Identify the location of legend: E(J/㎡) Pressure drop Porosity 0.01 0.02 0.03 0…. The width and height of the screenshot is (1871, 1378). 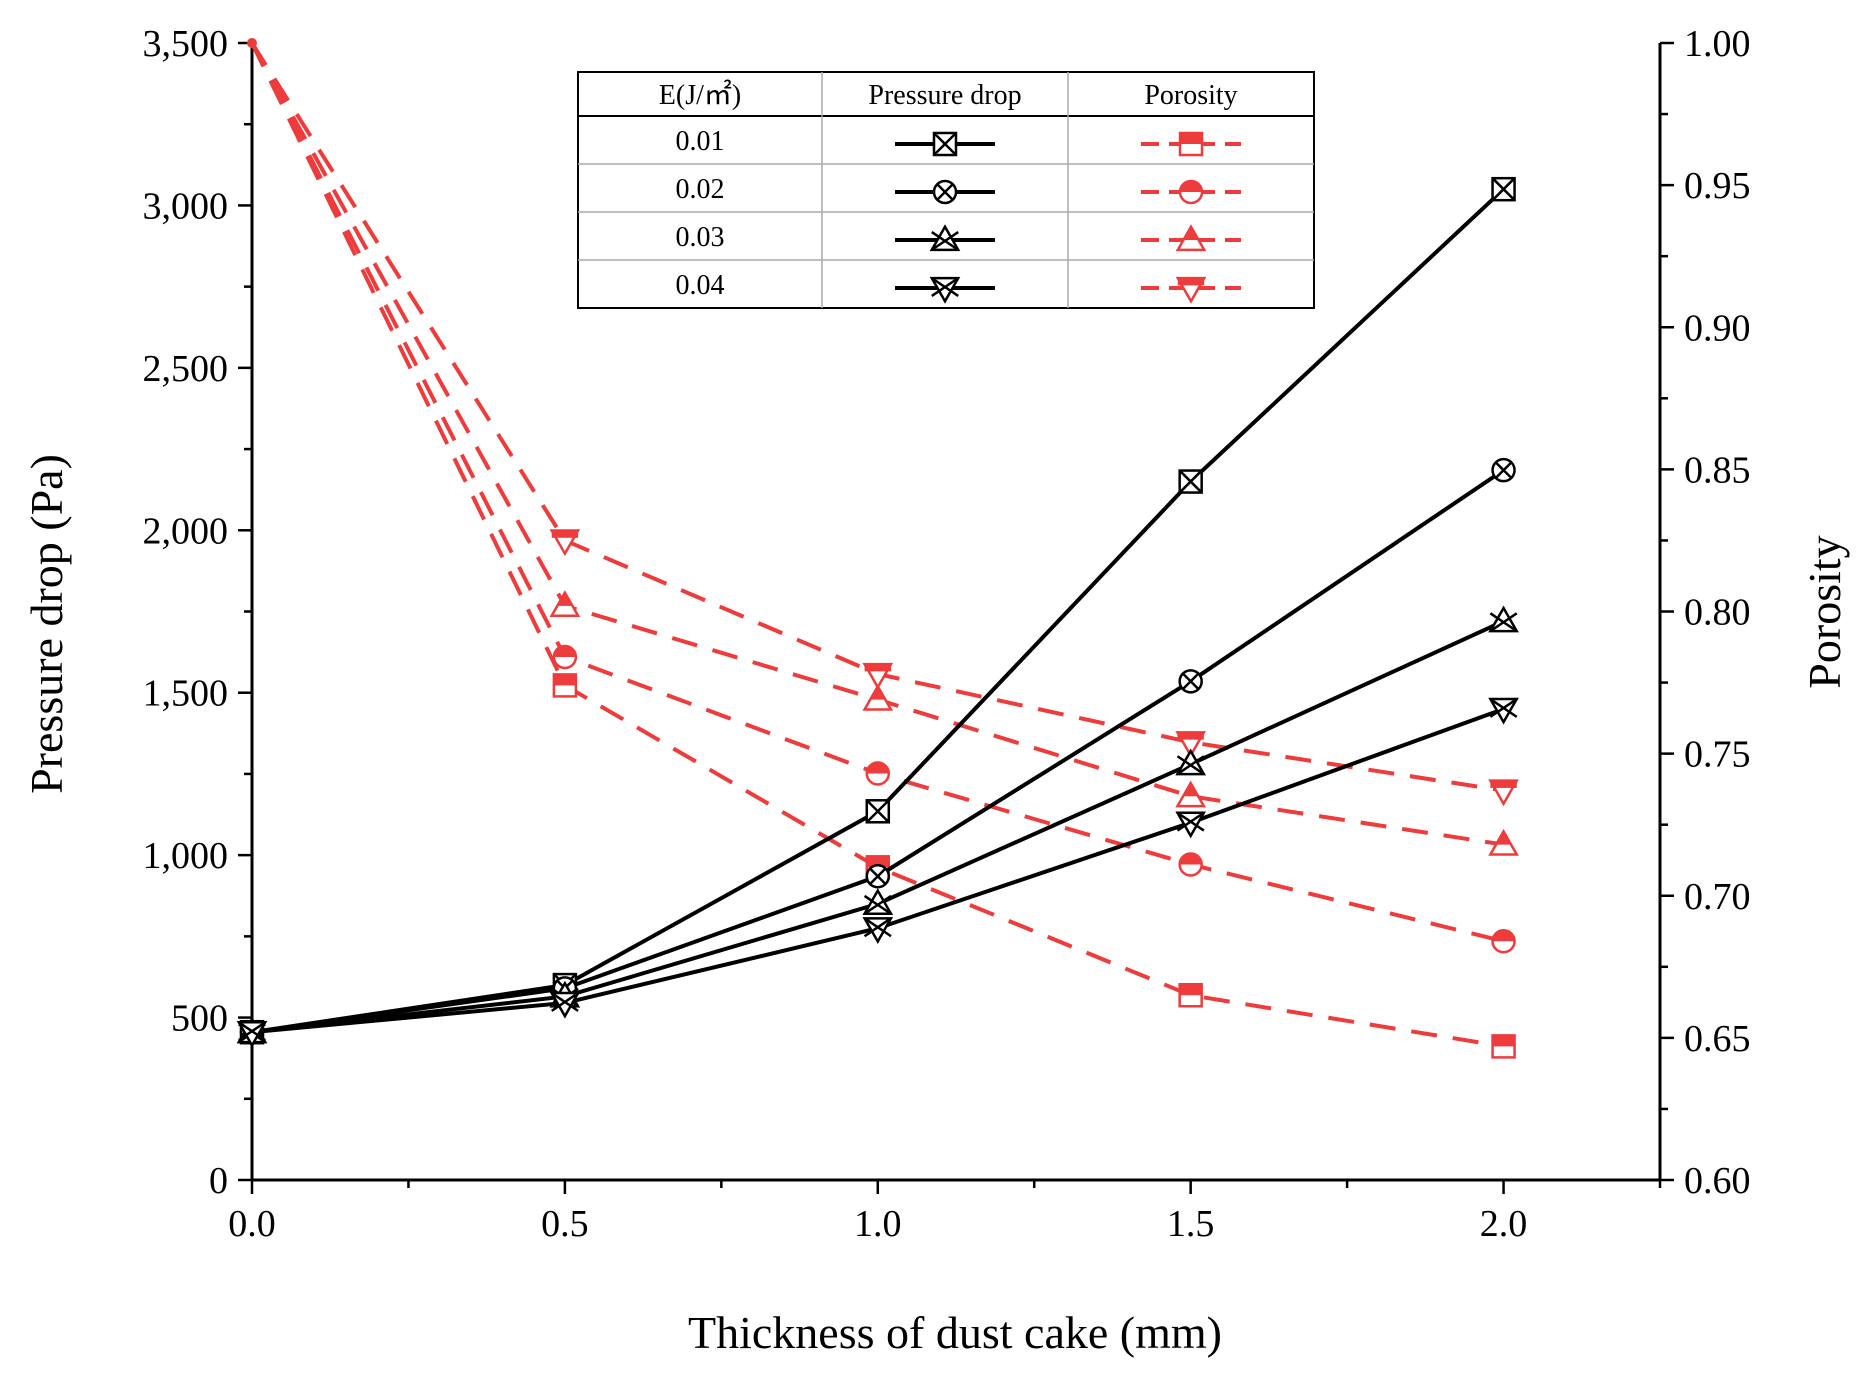
(946, 190).